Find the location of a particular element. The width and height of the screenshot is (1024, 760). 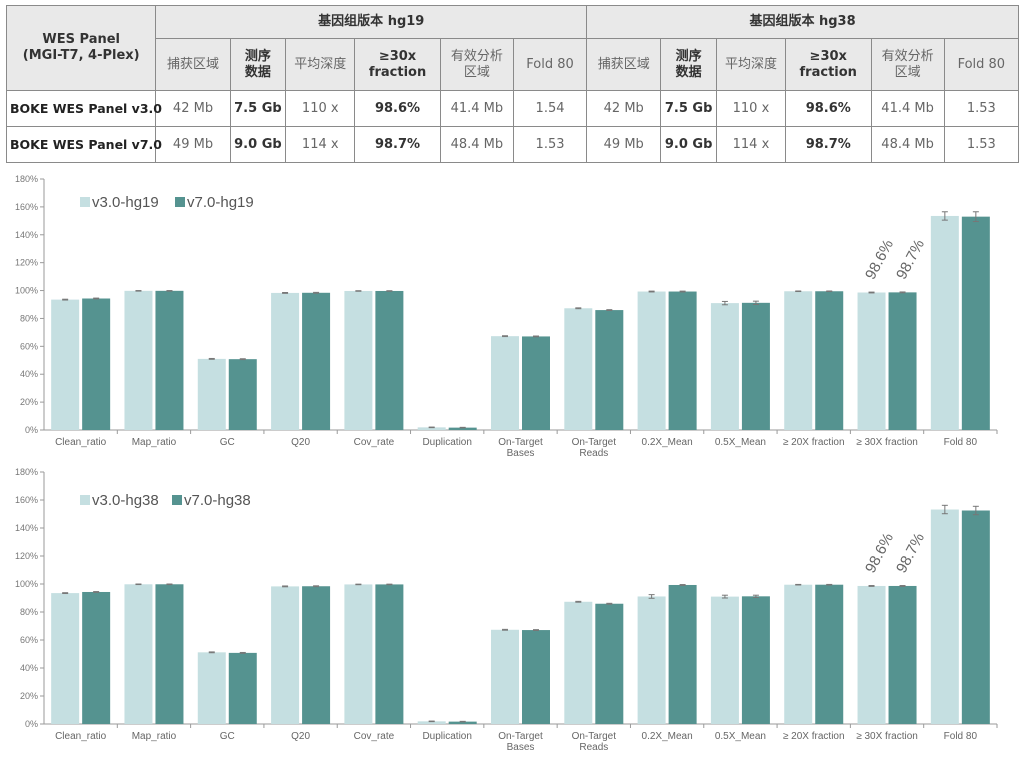

x-tick-label: Map_ratio is located at coordinates (154, 442).